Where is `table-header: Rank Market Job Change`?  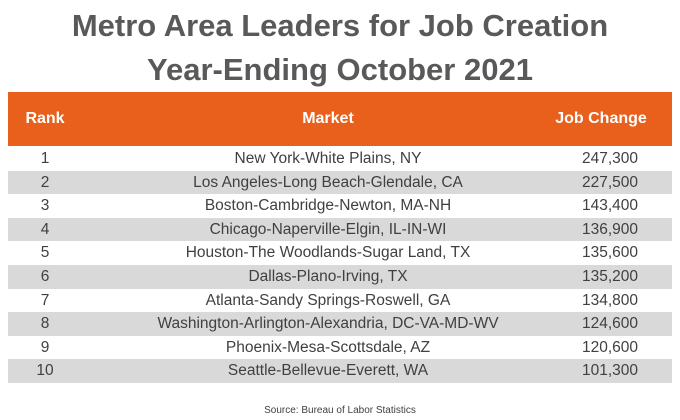 table-header: Rank Market Job Change is located at coordinates (340, 119).